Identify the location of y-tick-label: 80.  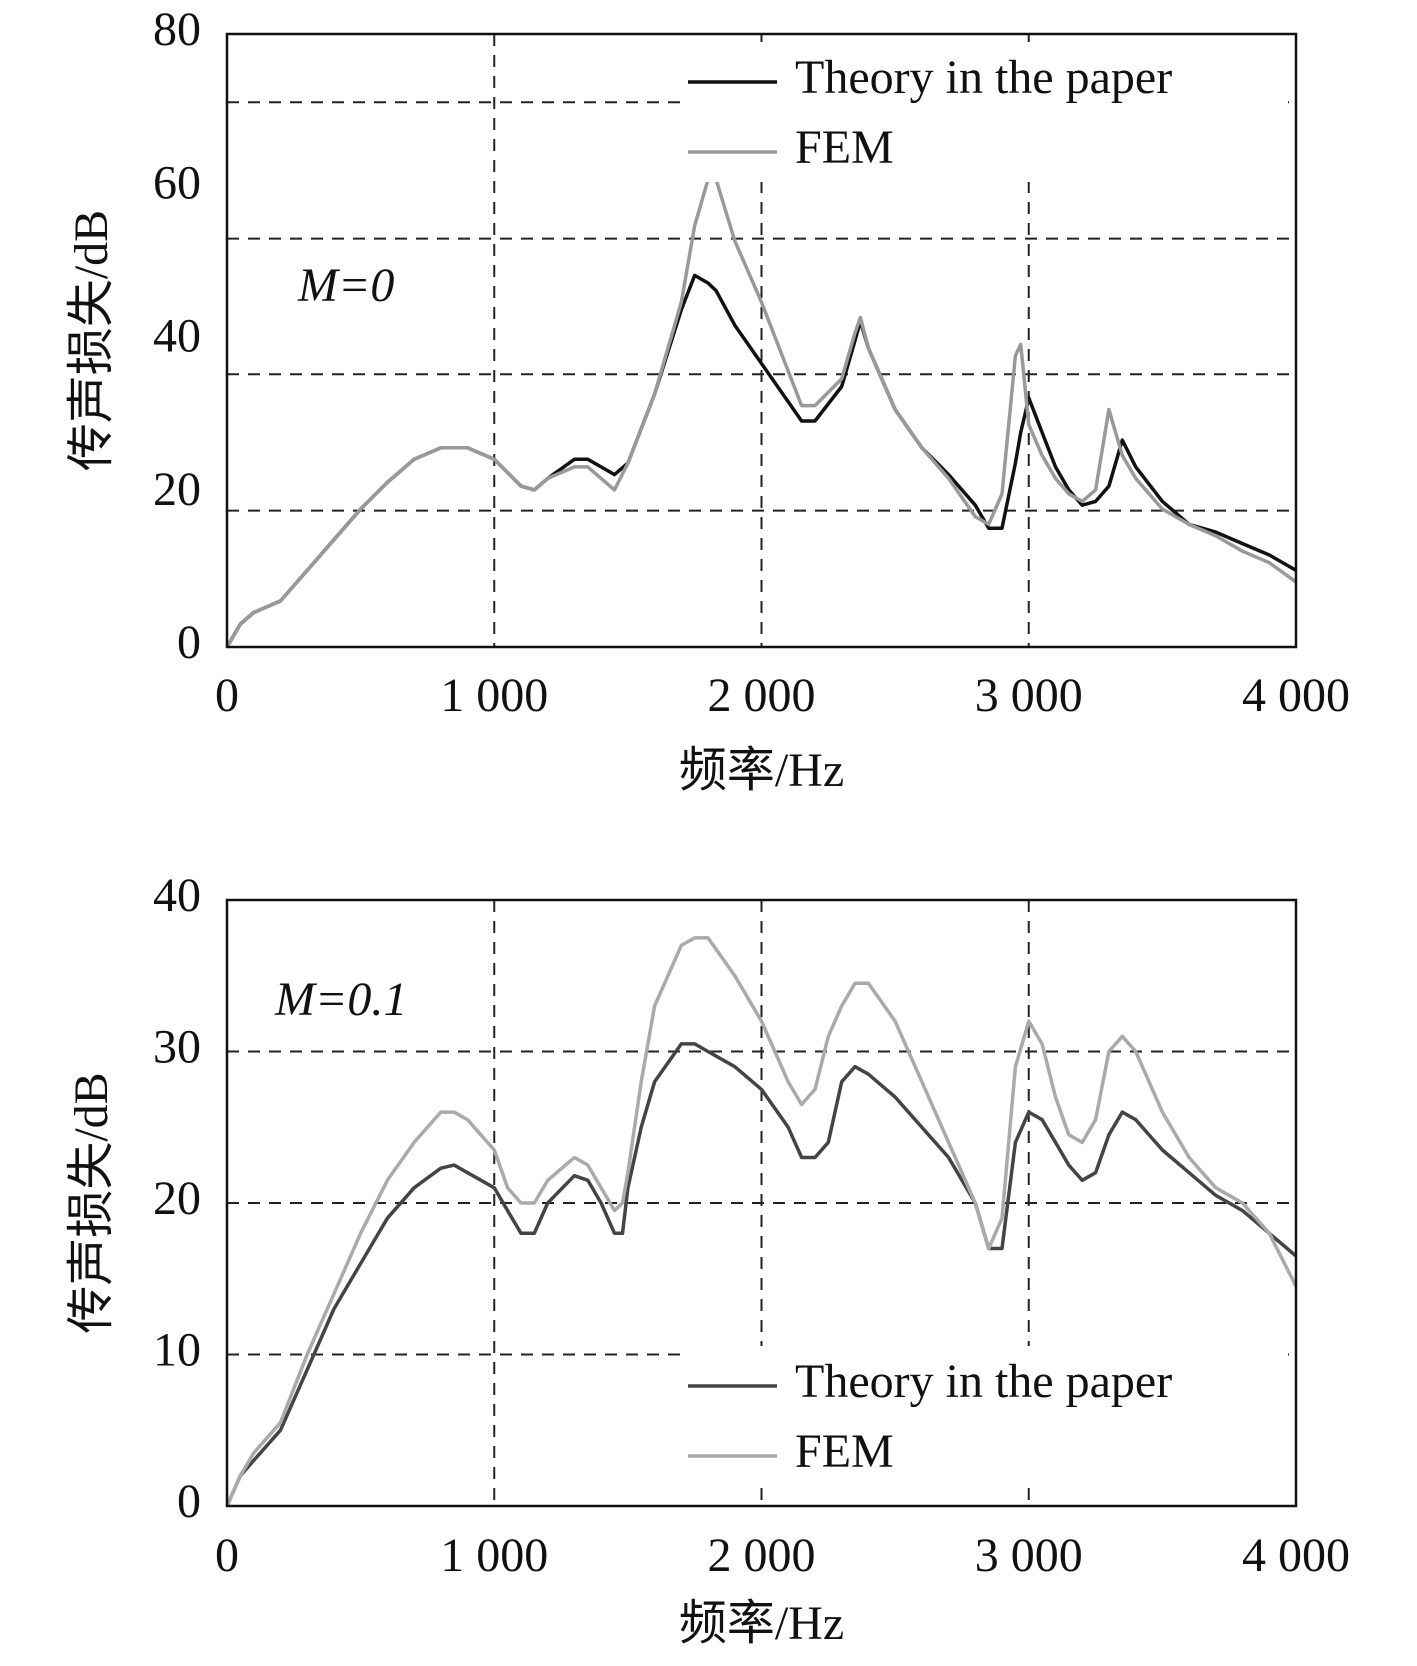
(177, 29).